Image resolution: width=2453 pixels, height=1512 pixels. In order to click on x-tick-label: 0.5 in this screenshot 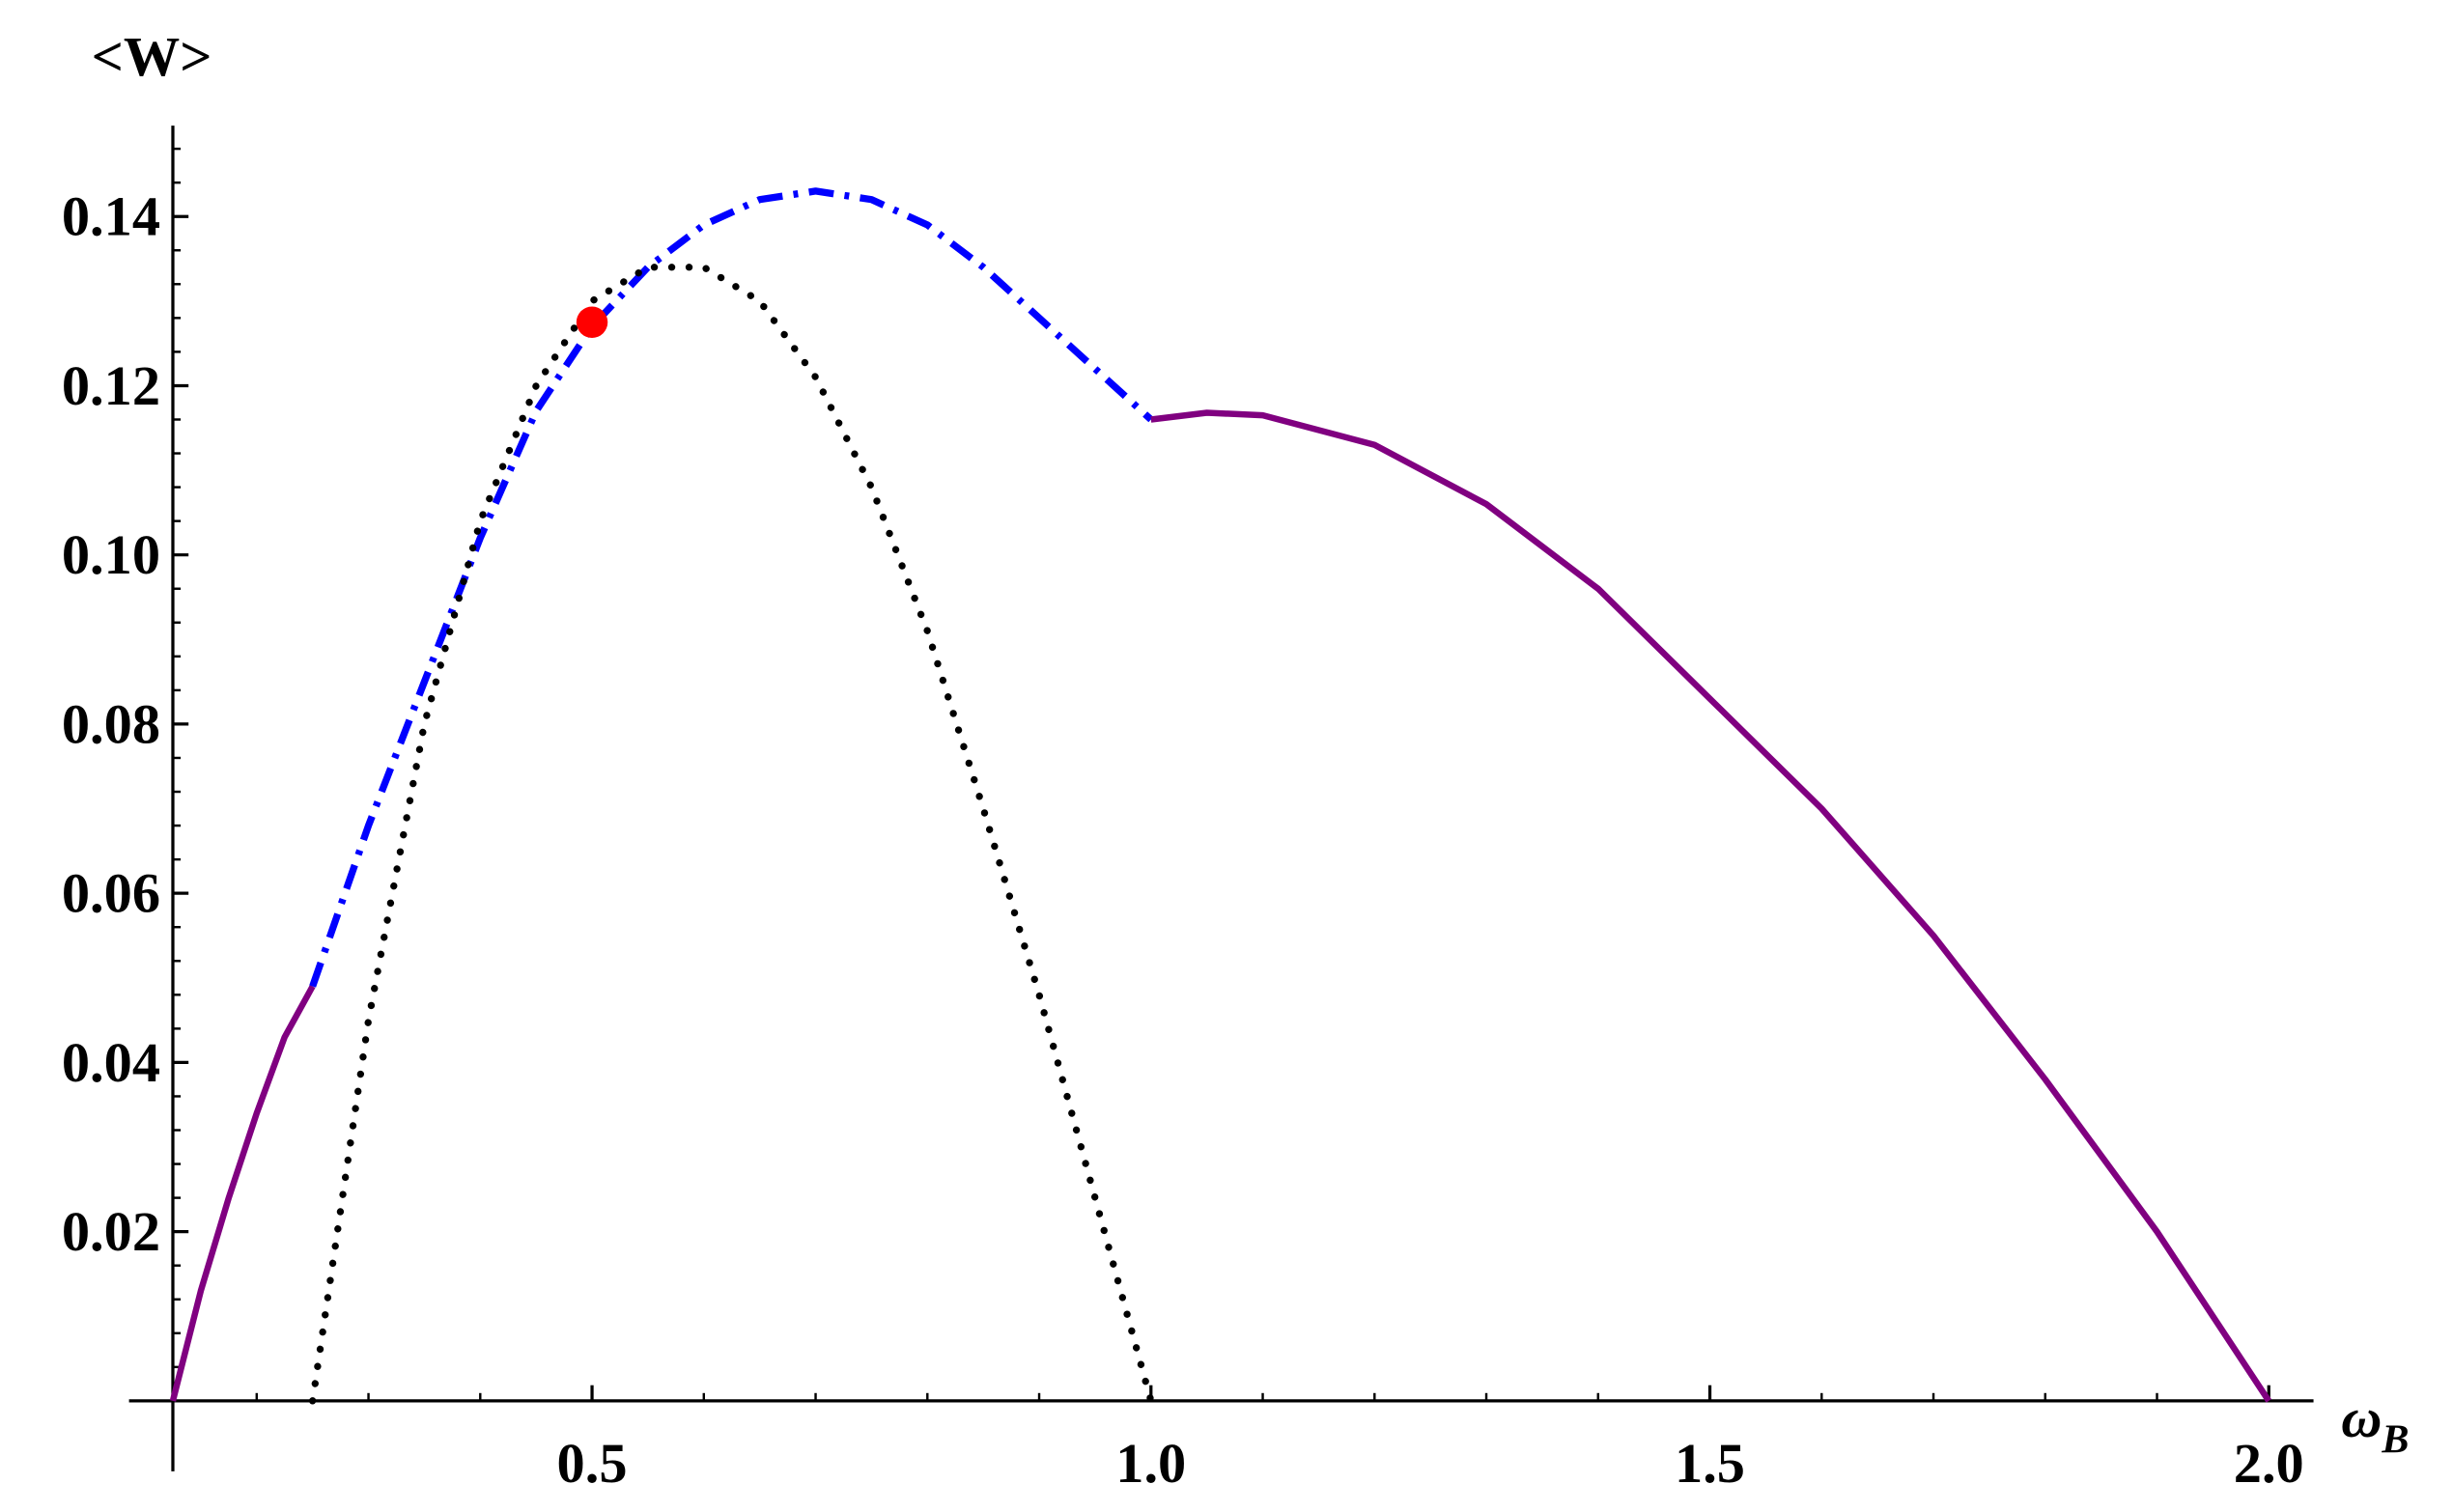, I will do `click(592, 1464)`.